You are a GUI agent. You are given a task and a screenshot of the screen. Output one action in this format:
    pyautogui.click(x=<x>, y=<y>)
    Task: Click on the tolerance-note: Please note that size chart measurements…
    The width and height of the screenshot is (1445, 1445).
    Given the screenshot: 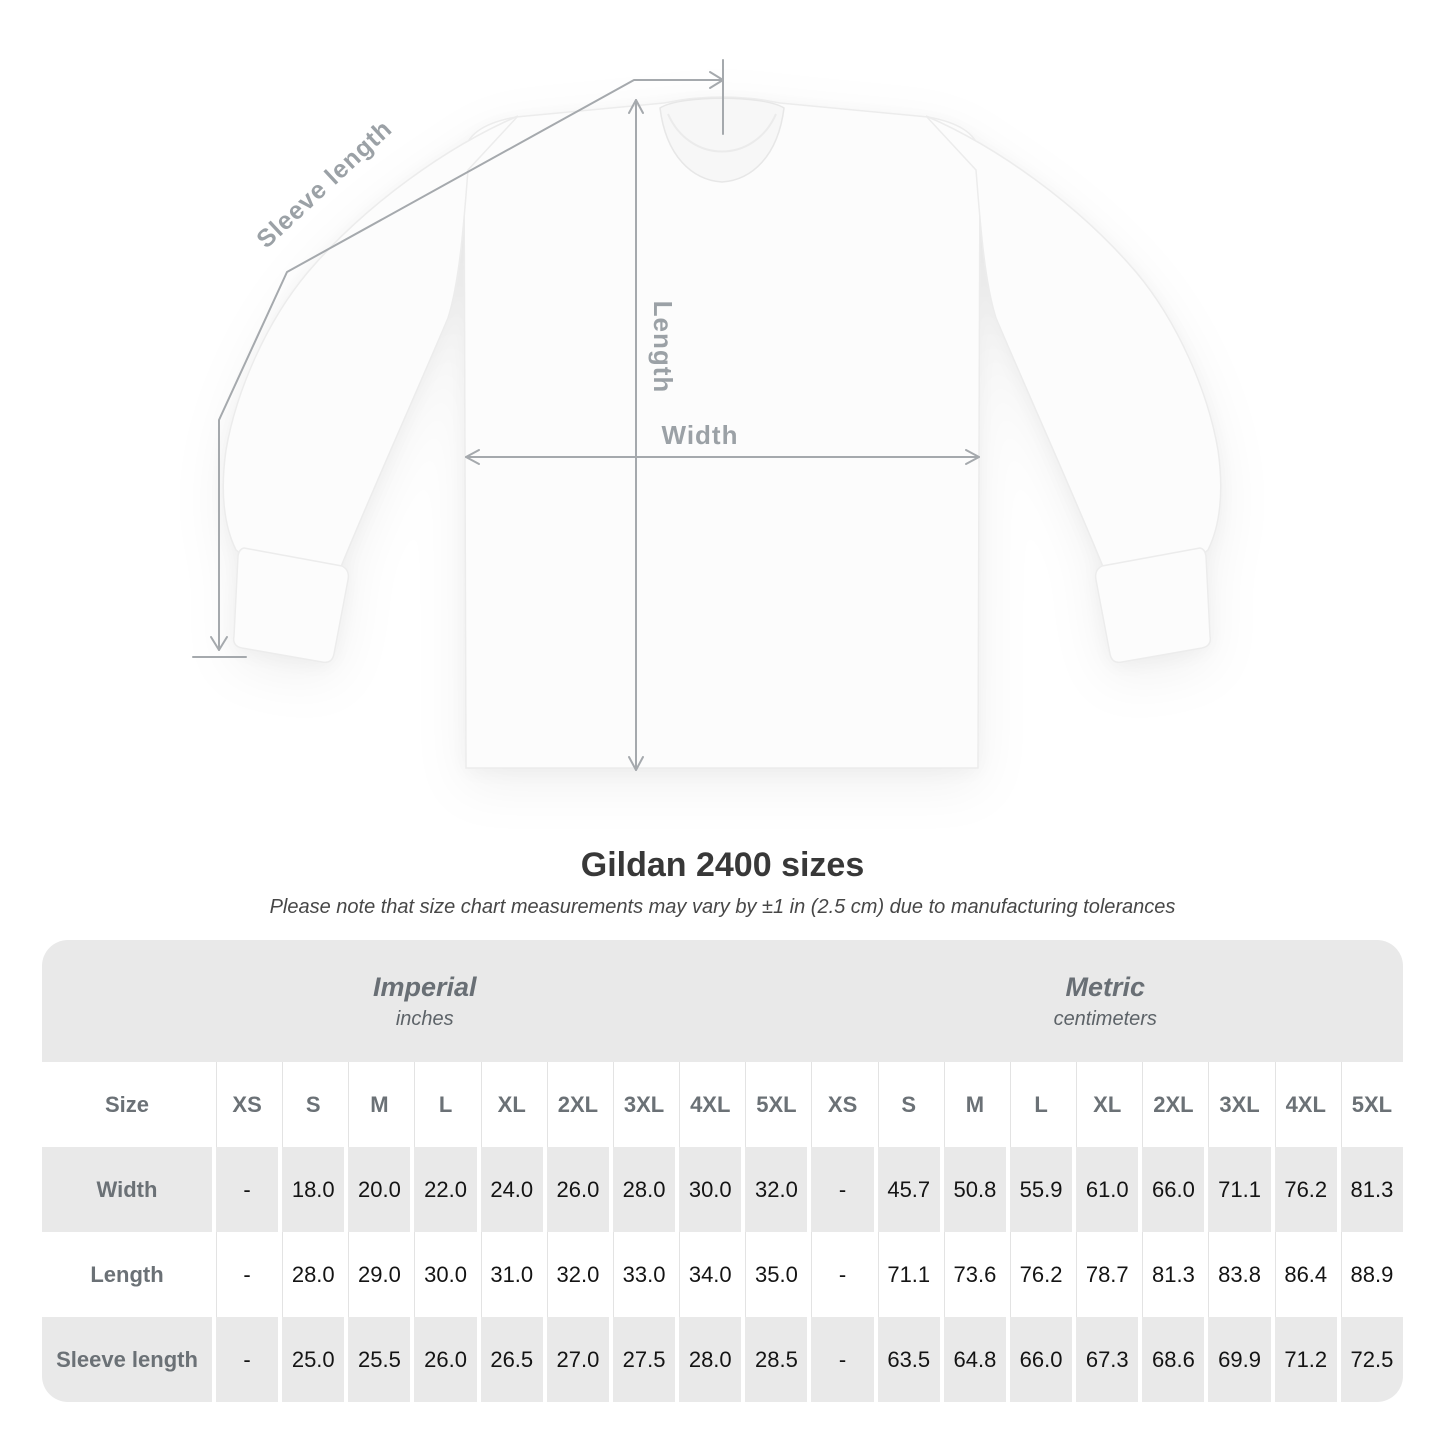 What is the action you would take?
    pyautogui.click(x=722, y=907)
    